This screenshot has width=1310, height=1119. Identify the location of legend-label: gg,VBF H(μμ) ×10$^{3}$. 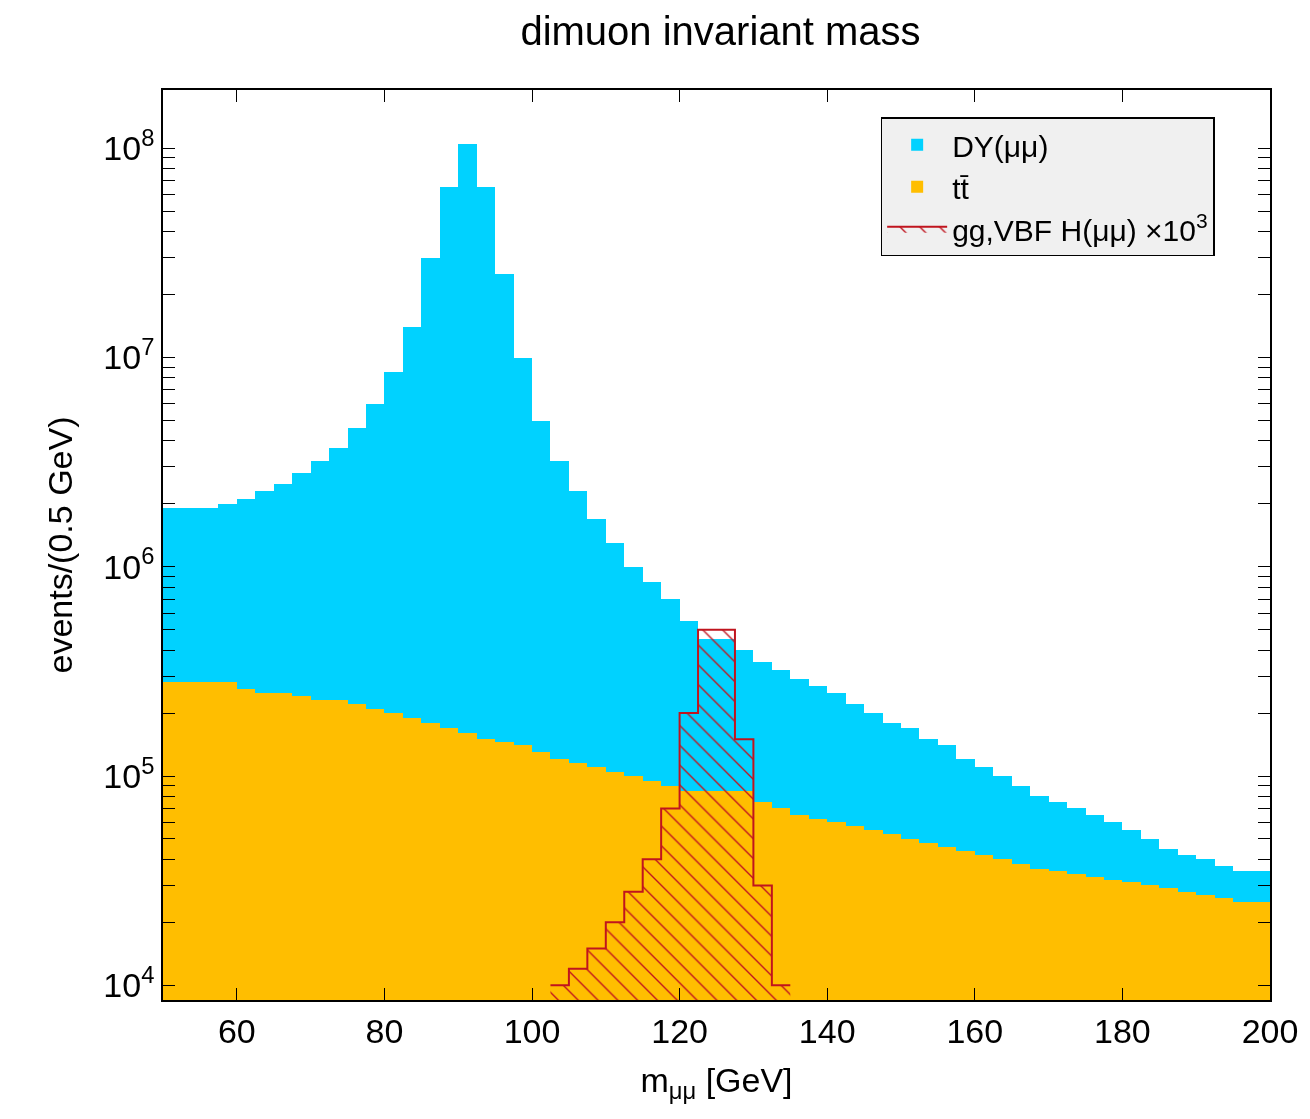
(1080, 227).